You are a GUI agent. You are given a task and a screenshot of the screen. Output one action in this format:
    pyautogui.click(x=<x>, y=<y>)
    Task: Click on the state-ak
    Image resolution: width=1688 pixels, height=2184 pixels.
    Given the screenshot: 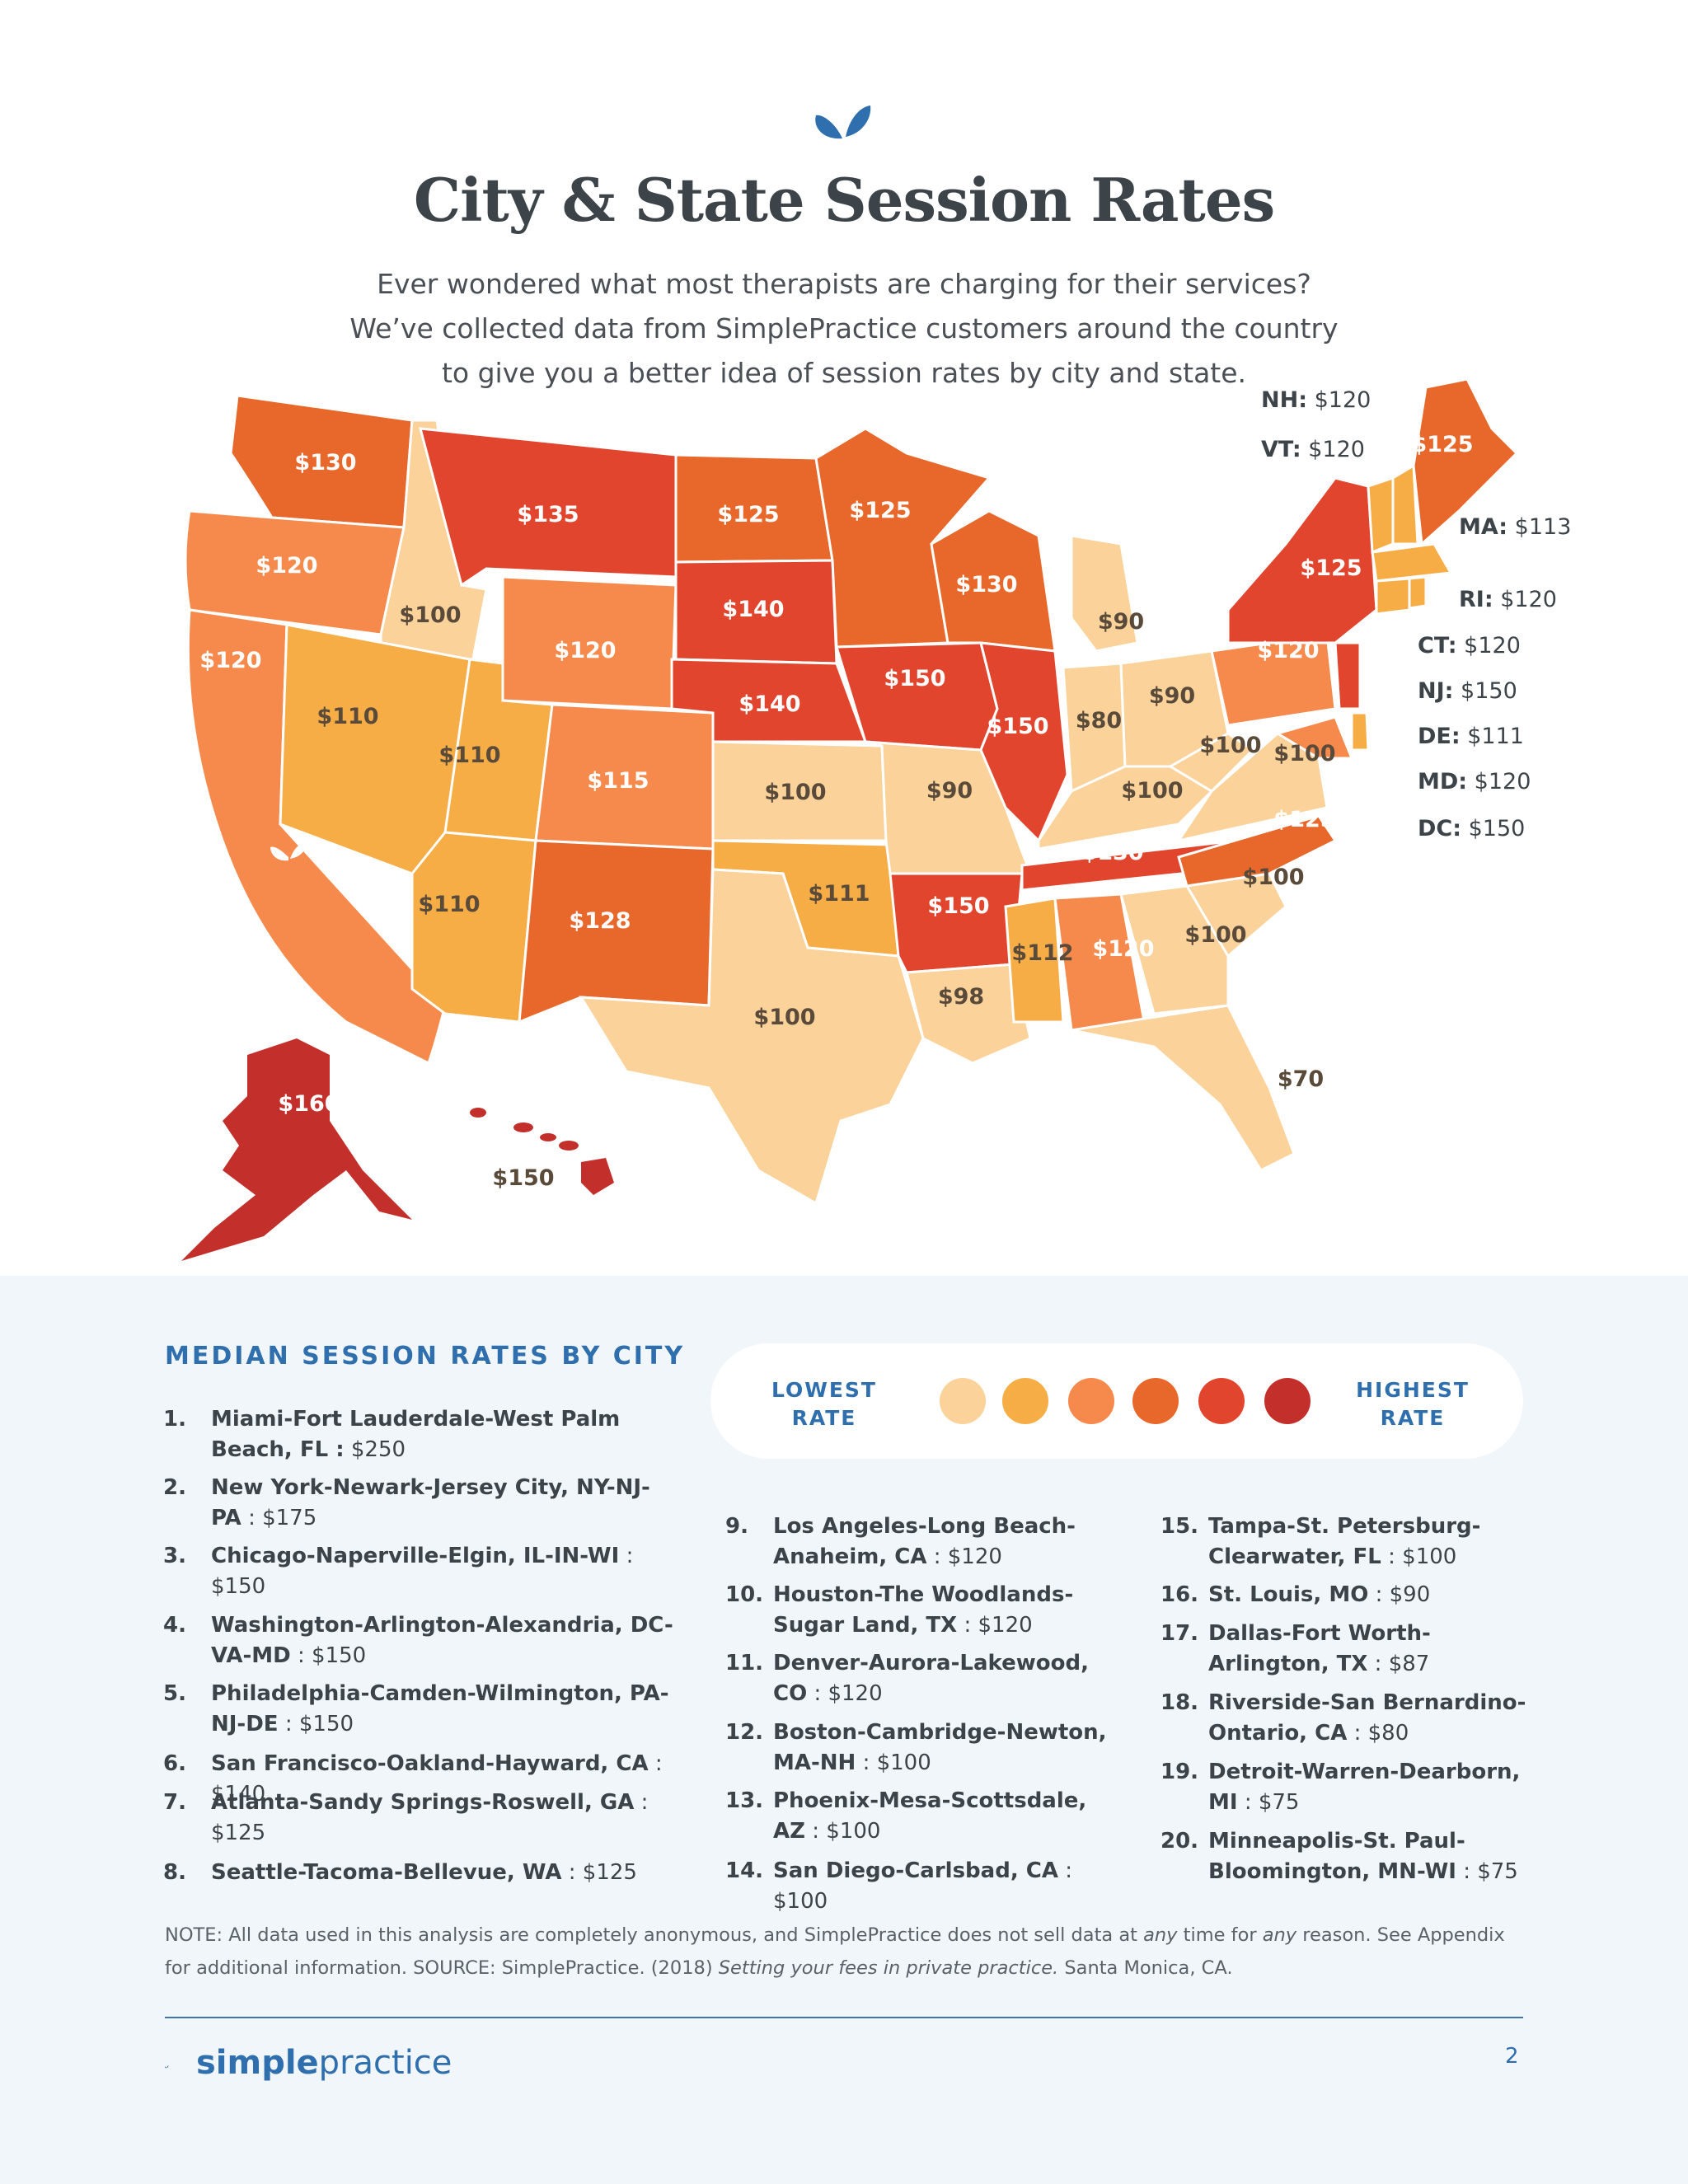 What is the action you would take?
    pyautogui.click(x=296, y=1149)
    